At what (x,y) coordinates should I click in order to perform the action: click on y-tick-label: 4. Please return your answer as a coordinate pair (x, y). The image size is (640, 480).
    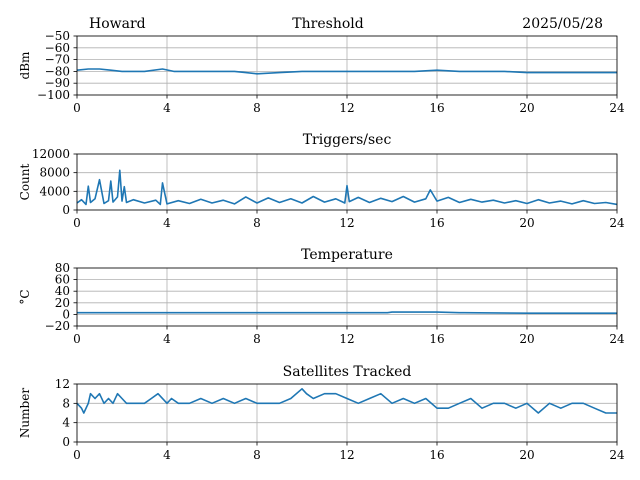
    Looking at the image, I should click on (66, 423).